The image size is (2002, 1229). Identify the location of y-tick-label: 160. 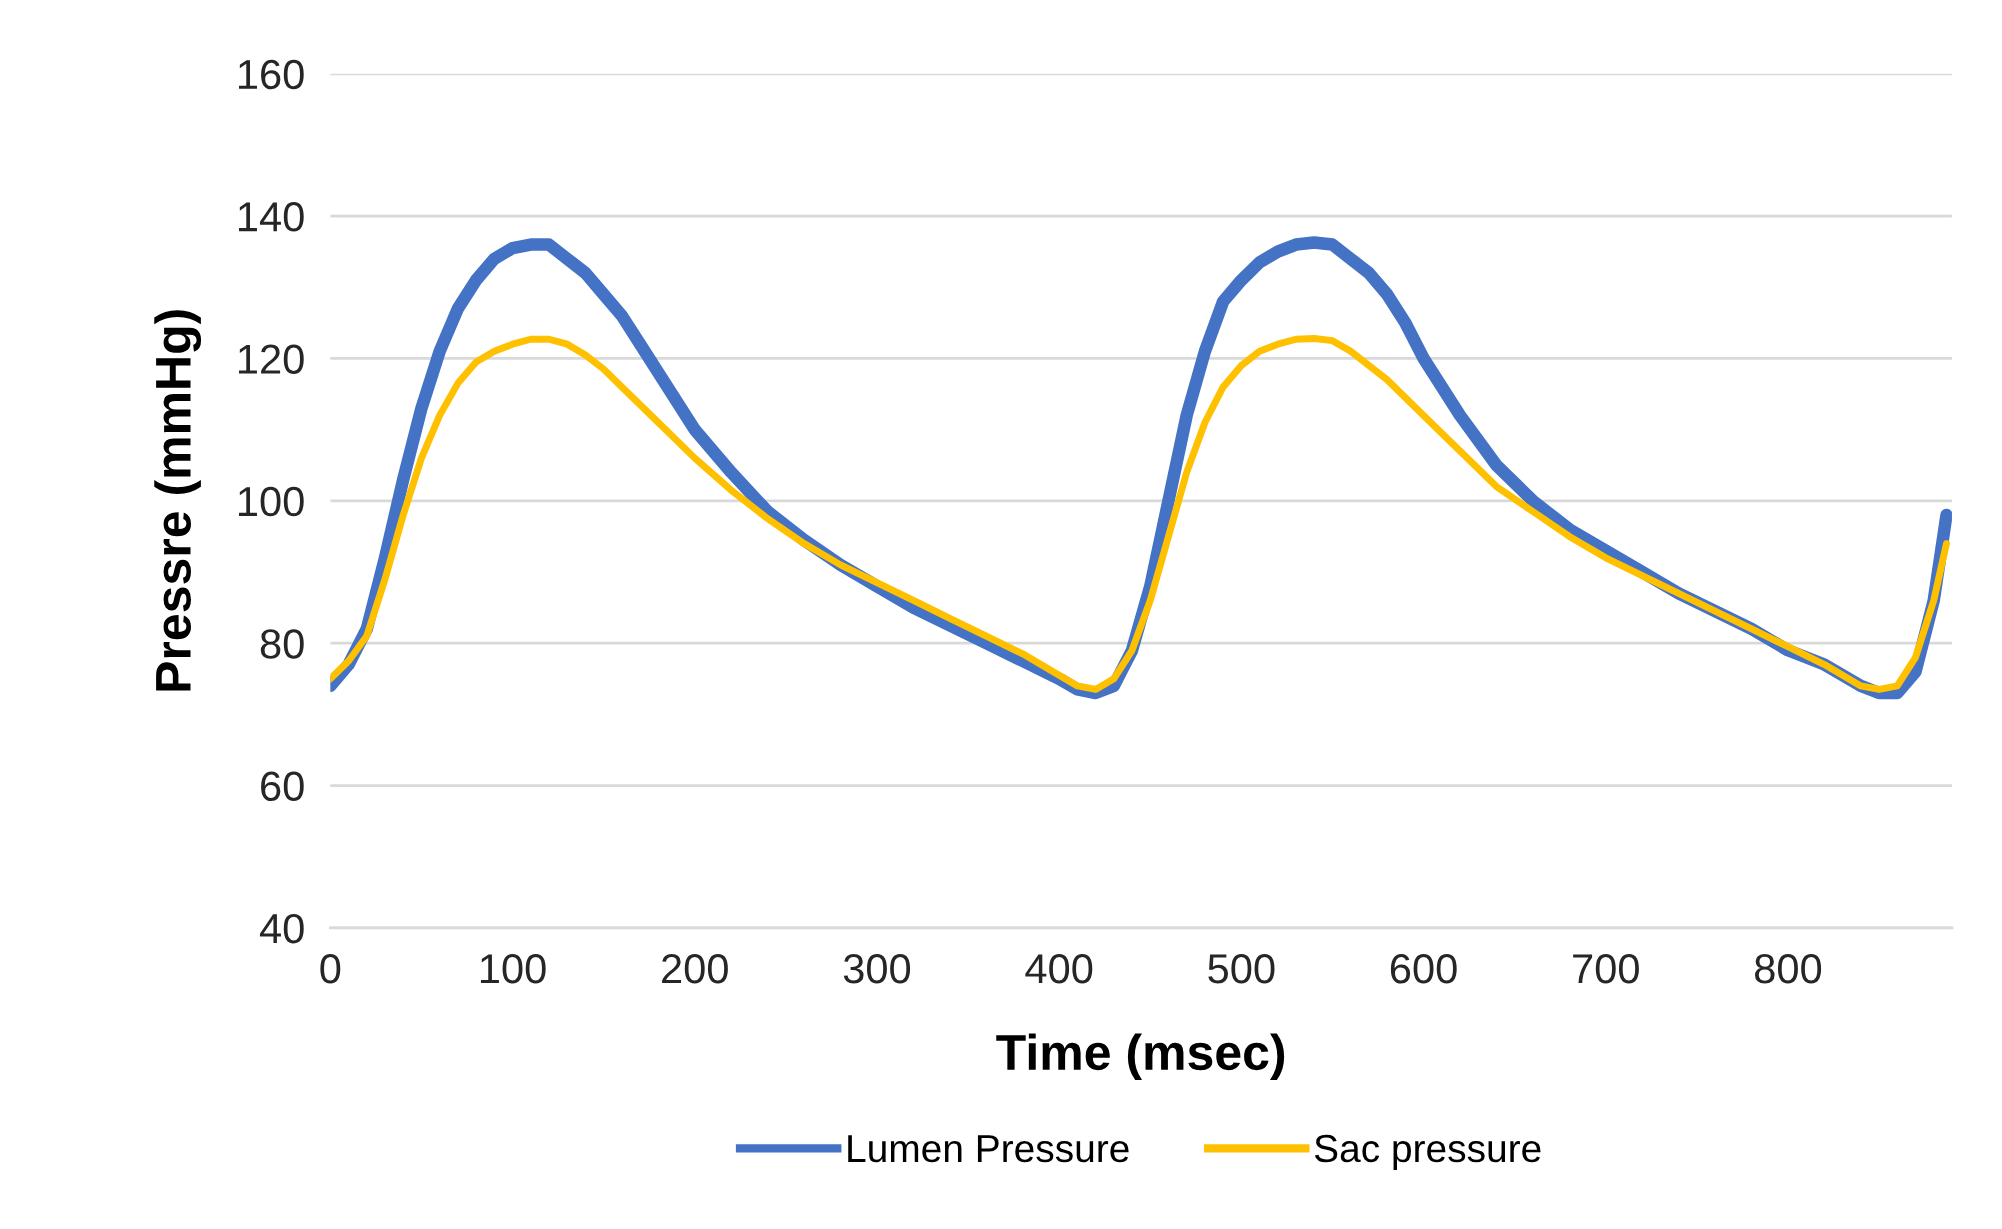
(271, 74).